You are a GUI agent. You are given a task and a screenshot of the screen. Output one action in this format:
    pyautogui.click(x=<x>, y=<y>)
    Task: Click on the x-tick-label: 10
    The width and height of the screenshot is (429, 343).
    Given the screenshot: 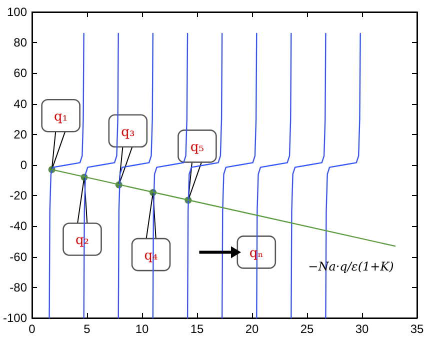 What is the action you would take?
    pyautogui.click(x=142, y=329)
    